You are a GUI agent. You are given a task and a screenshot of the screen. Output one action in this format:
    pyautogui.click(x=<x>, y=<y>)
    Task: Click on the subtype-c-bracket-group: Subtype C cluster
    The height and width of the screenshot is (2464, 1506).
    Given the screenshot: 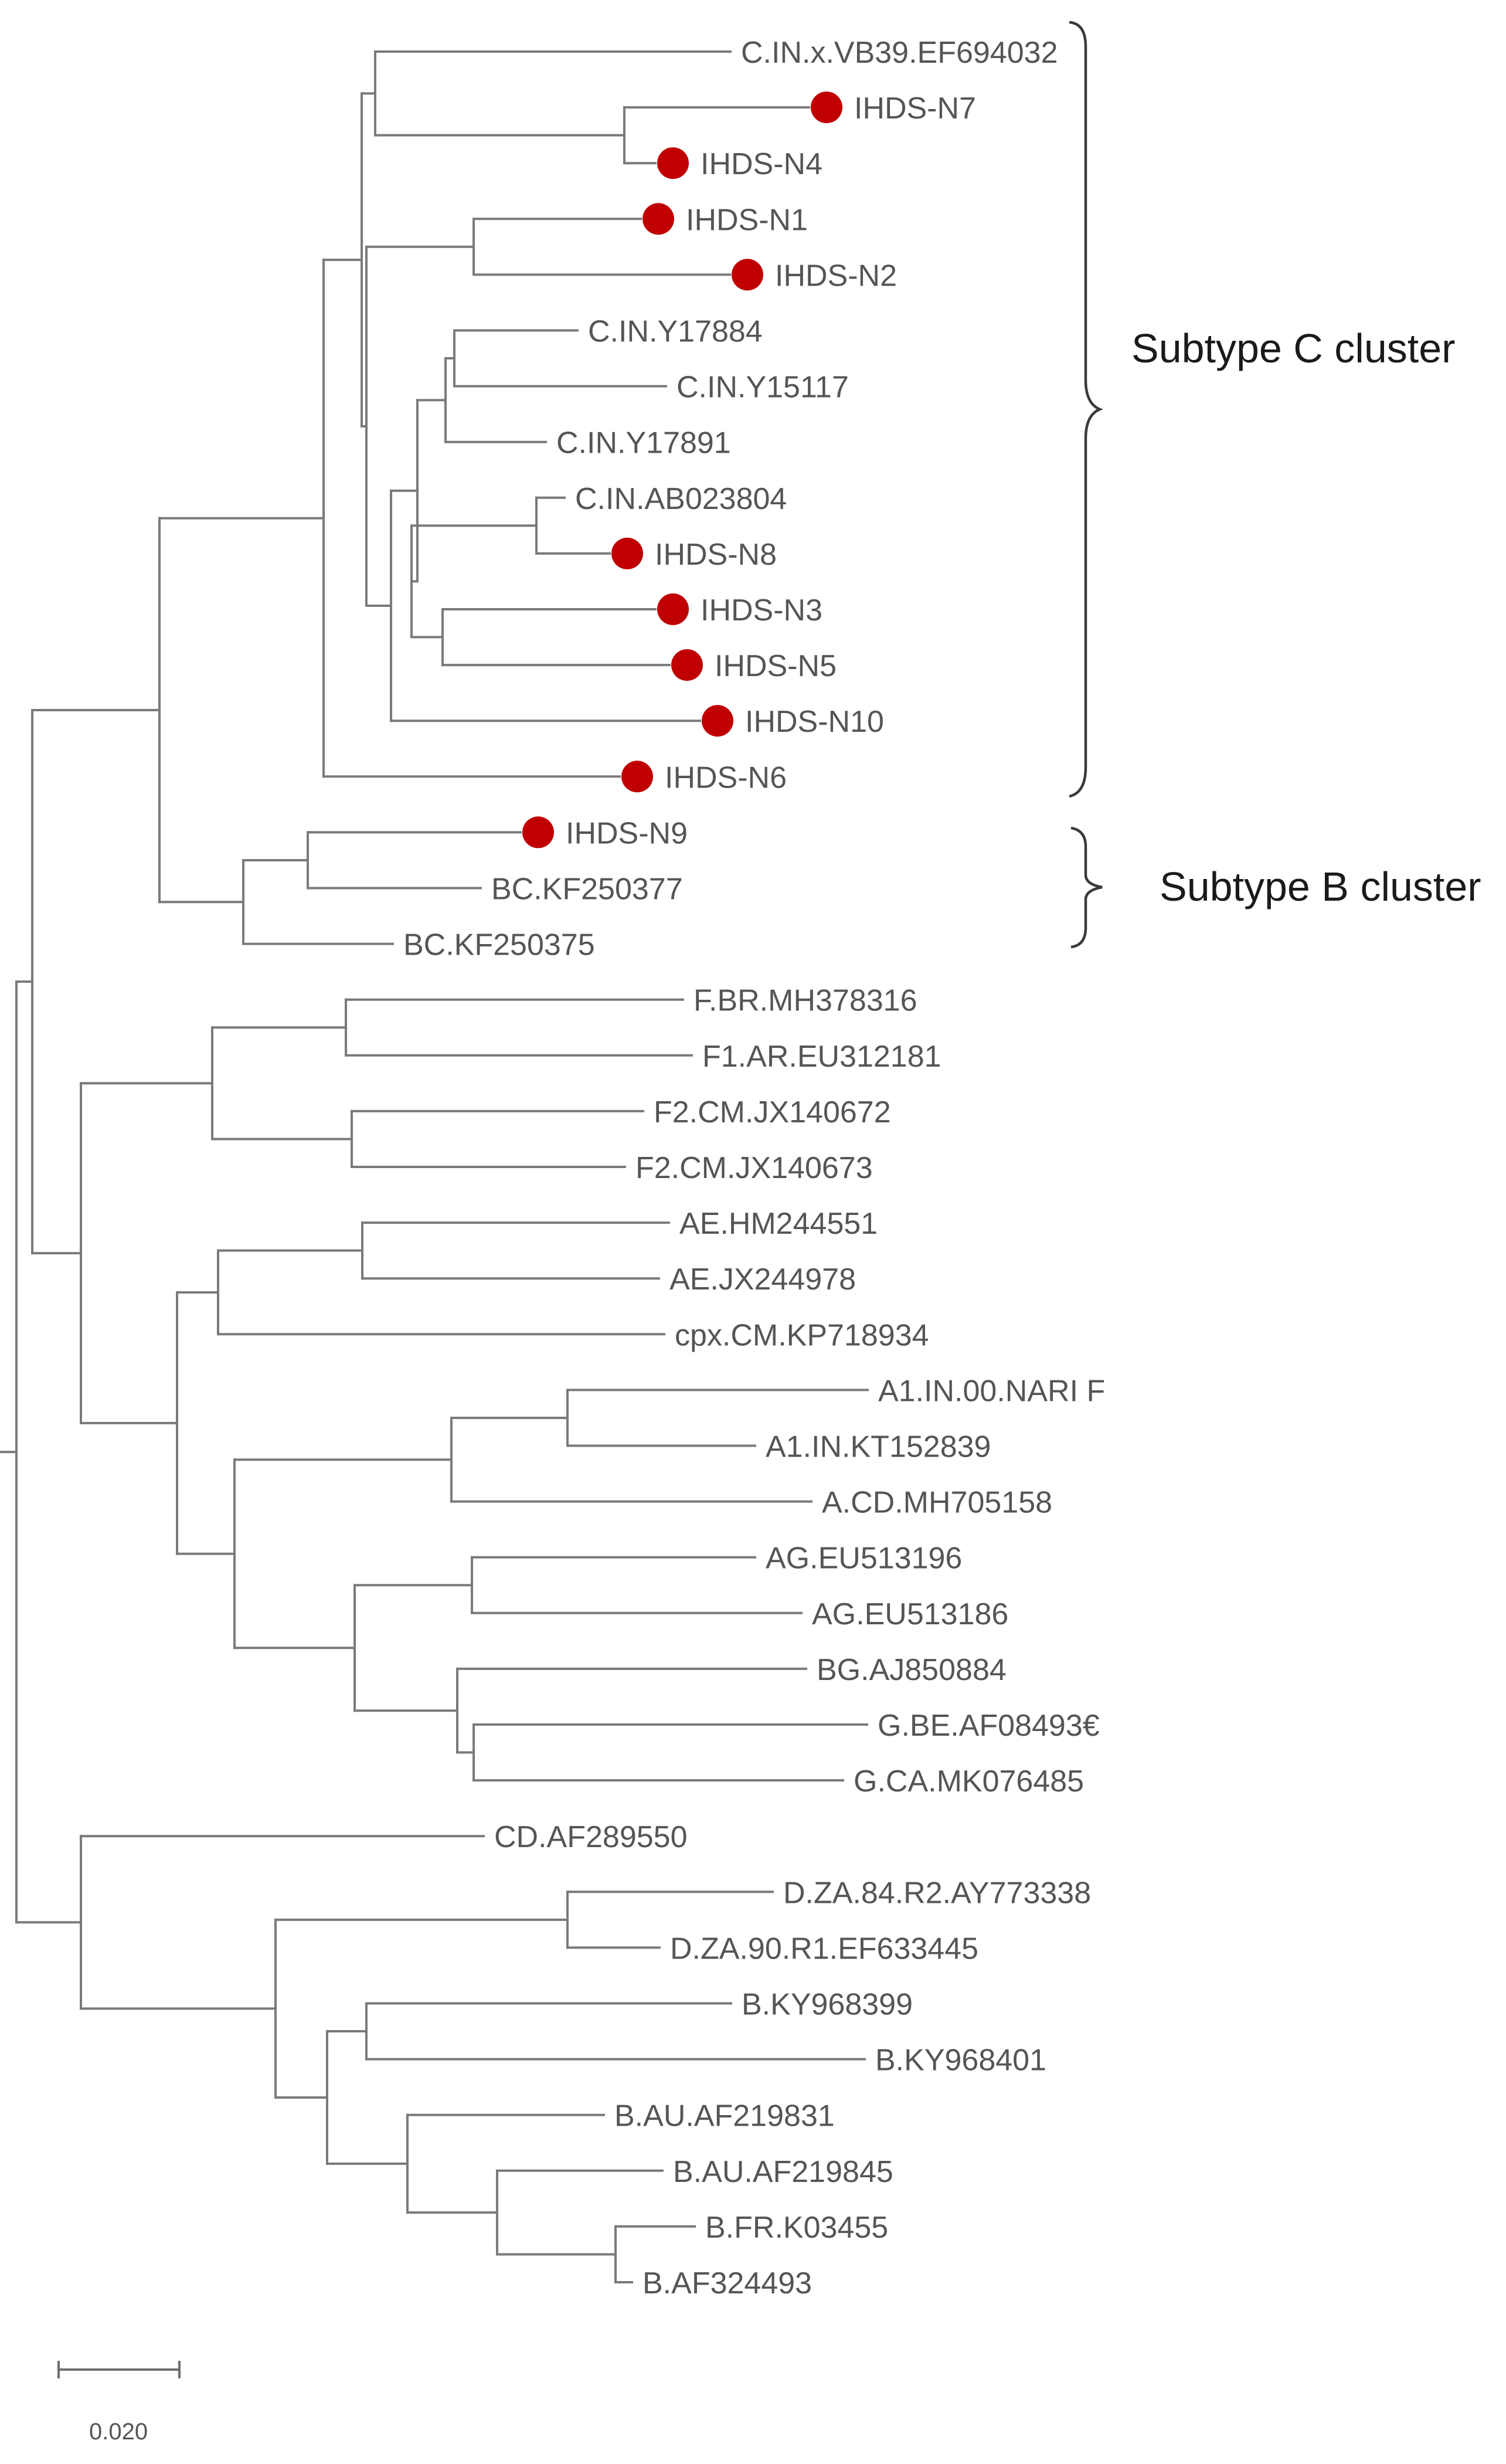 What is the action you would take?
    pyautogui.click(x=1262, y=409)
    